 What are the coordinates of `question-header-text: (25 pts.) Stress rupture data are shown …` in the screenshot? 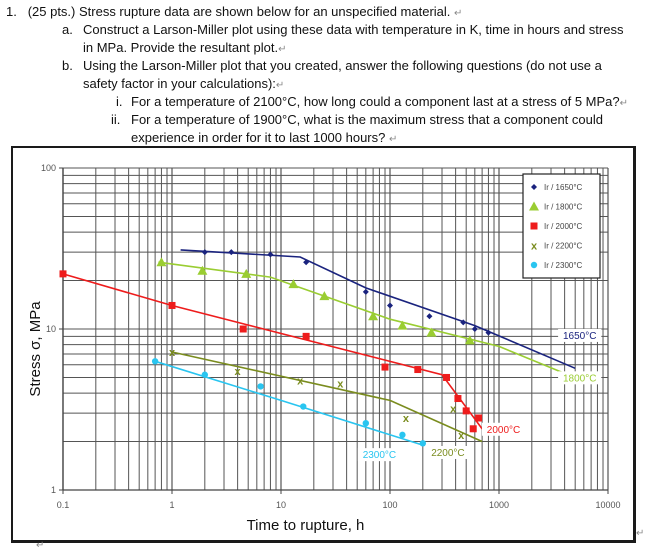 It's located at (239, 11).